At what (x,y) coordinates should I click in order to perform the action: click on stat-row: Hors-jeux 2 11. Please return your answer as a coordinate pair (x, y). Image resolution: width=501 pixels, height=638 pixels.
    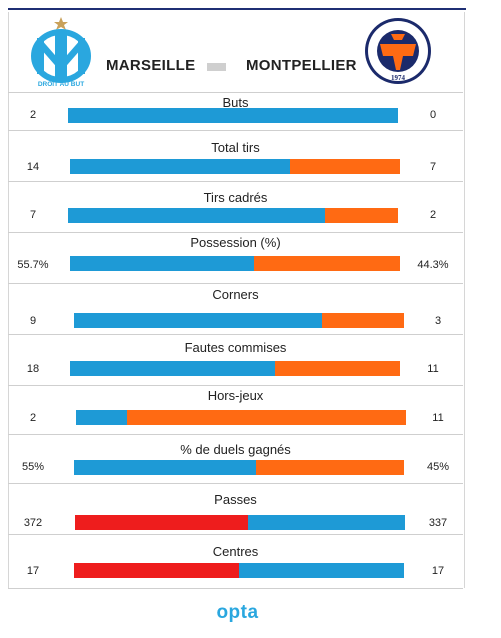
    Looking at the image, I should click on (235, 410).